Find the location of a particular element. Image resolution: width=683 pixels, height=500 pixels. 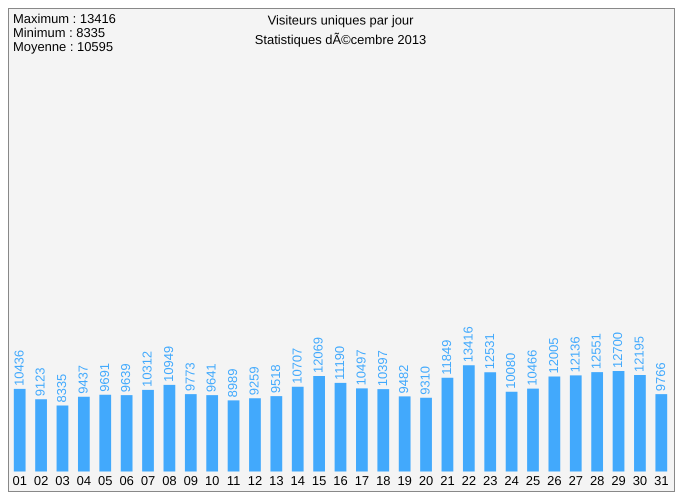

x-tick-label: 24 is located at coordinates (511, 480).